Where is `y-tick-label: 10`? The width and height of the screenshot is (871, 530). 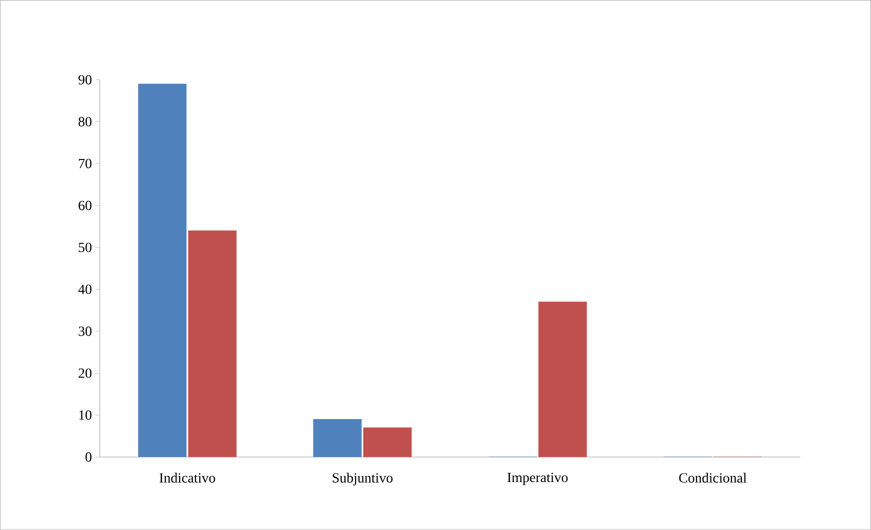
y-tick-label: 10 is located at coordinates (85, 415).